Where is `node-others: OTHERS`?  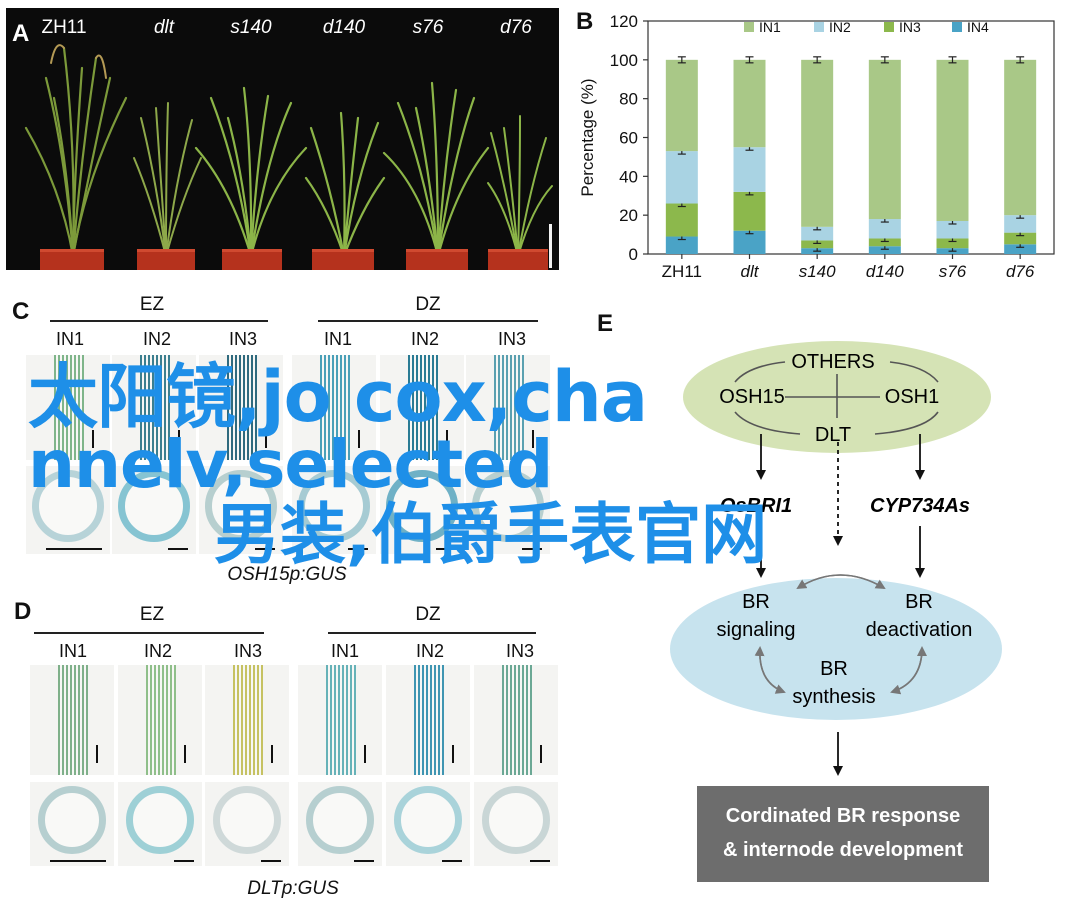 node-others: OTHERS is located at coordinates (832, 362).